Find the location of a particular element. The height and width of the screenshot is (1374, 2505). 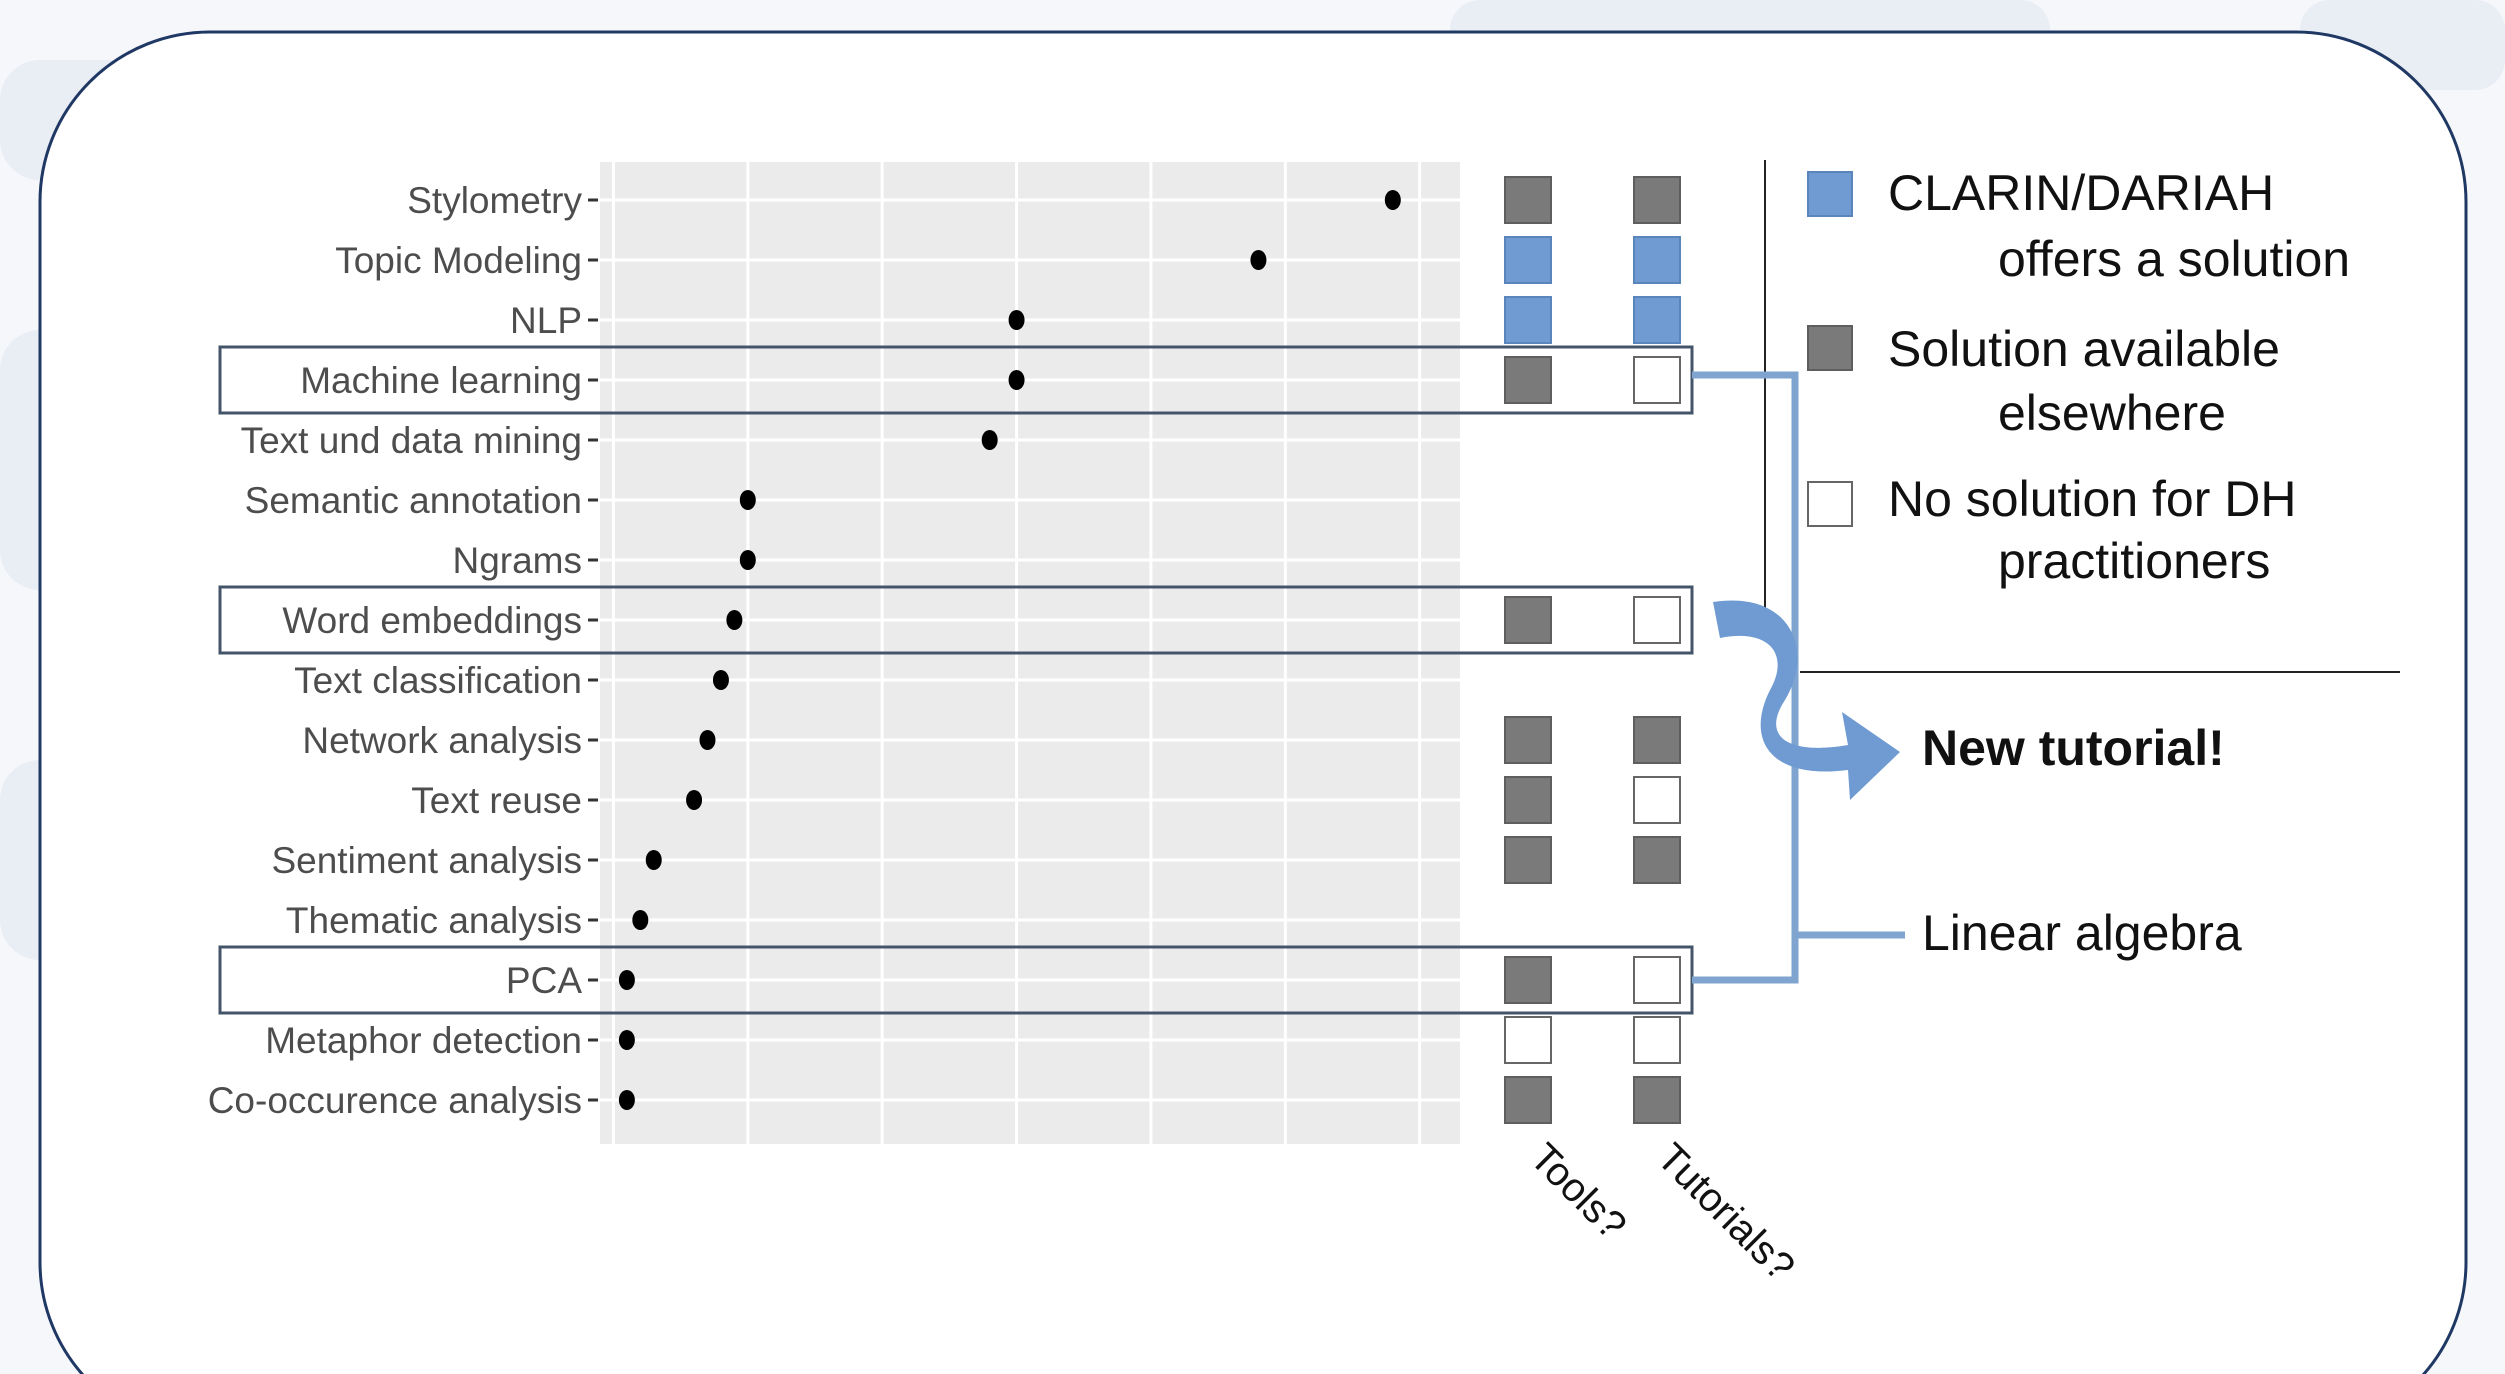

new-tutorial-arrow is located at coordinates (1806, 700).